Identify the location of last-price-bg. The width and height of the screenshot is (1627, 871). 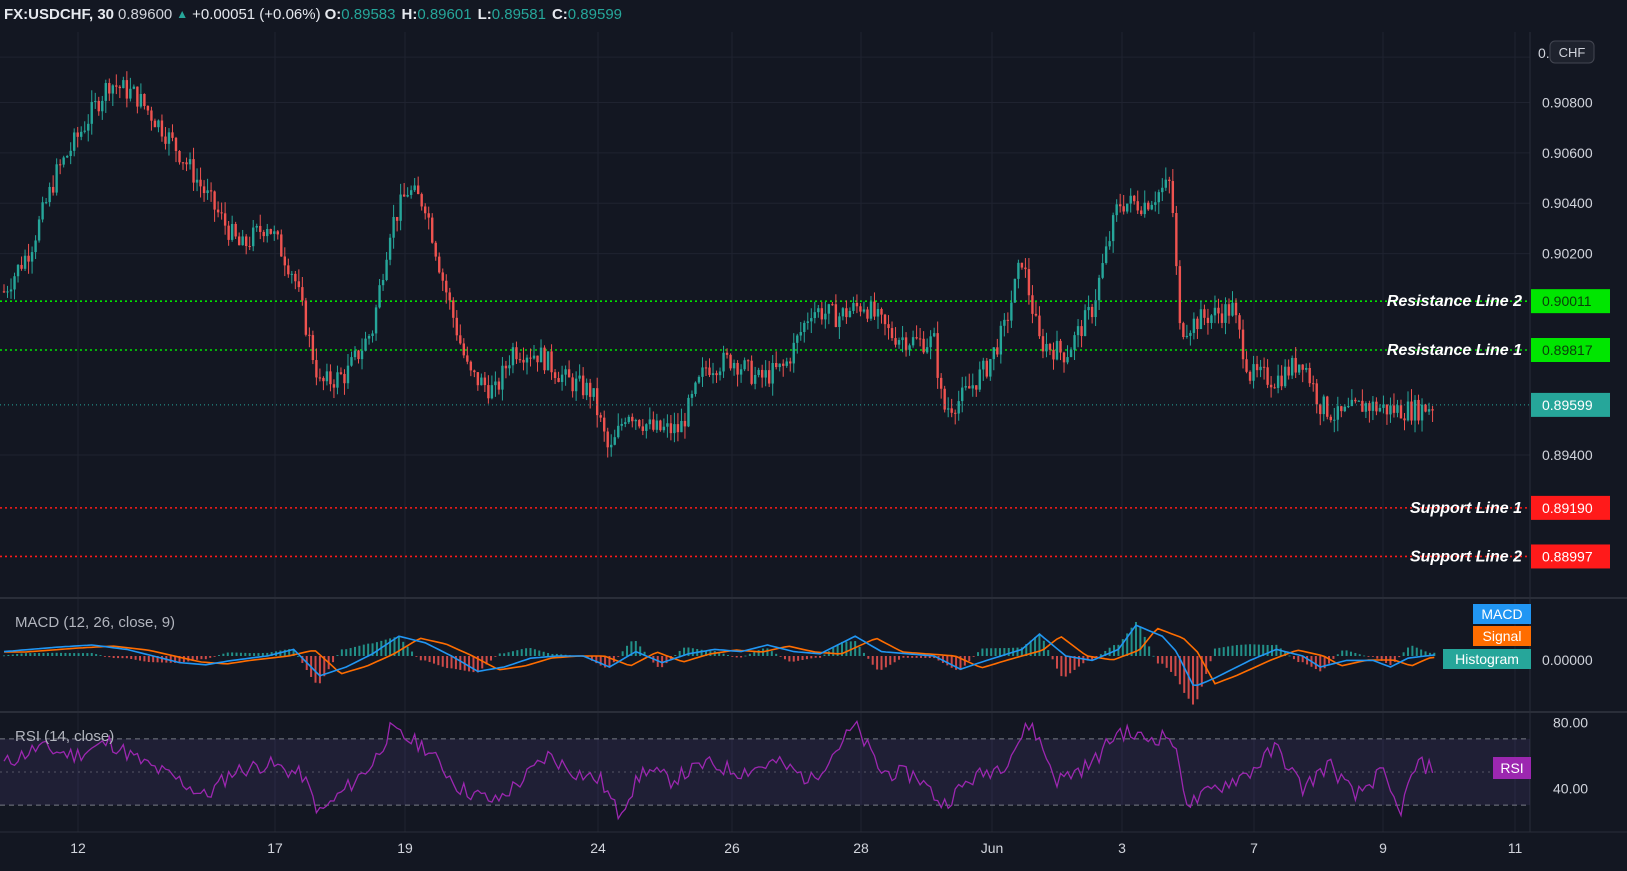
(1570, 404).